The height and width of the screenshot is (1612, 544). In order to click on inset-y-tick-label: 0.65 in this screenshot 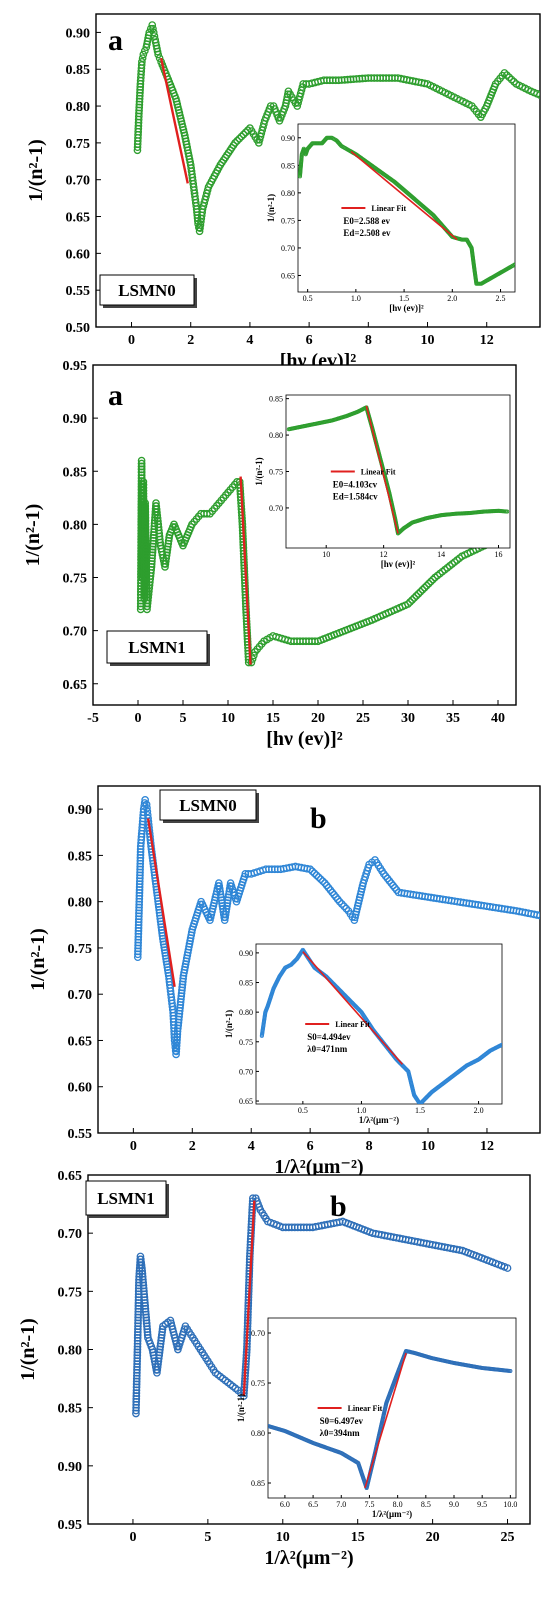, I will do `click(246, 1101)`.